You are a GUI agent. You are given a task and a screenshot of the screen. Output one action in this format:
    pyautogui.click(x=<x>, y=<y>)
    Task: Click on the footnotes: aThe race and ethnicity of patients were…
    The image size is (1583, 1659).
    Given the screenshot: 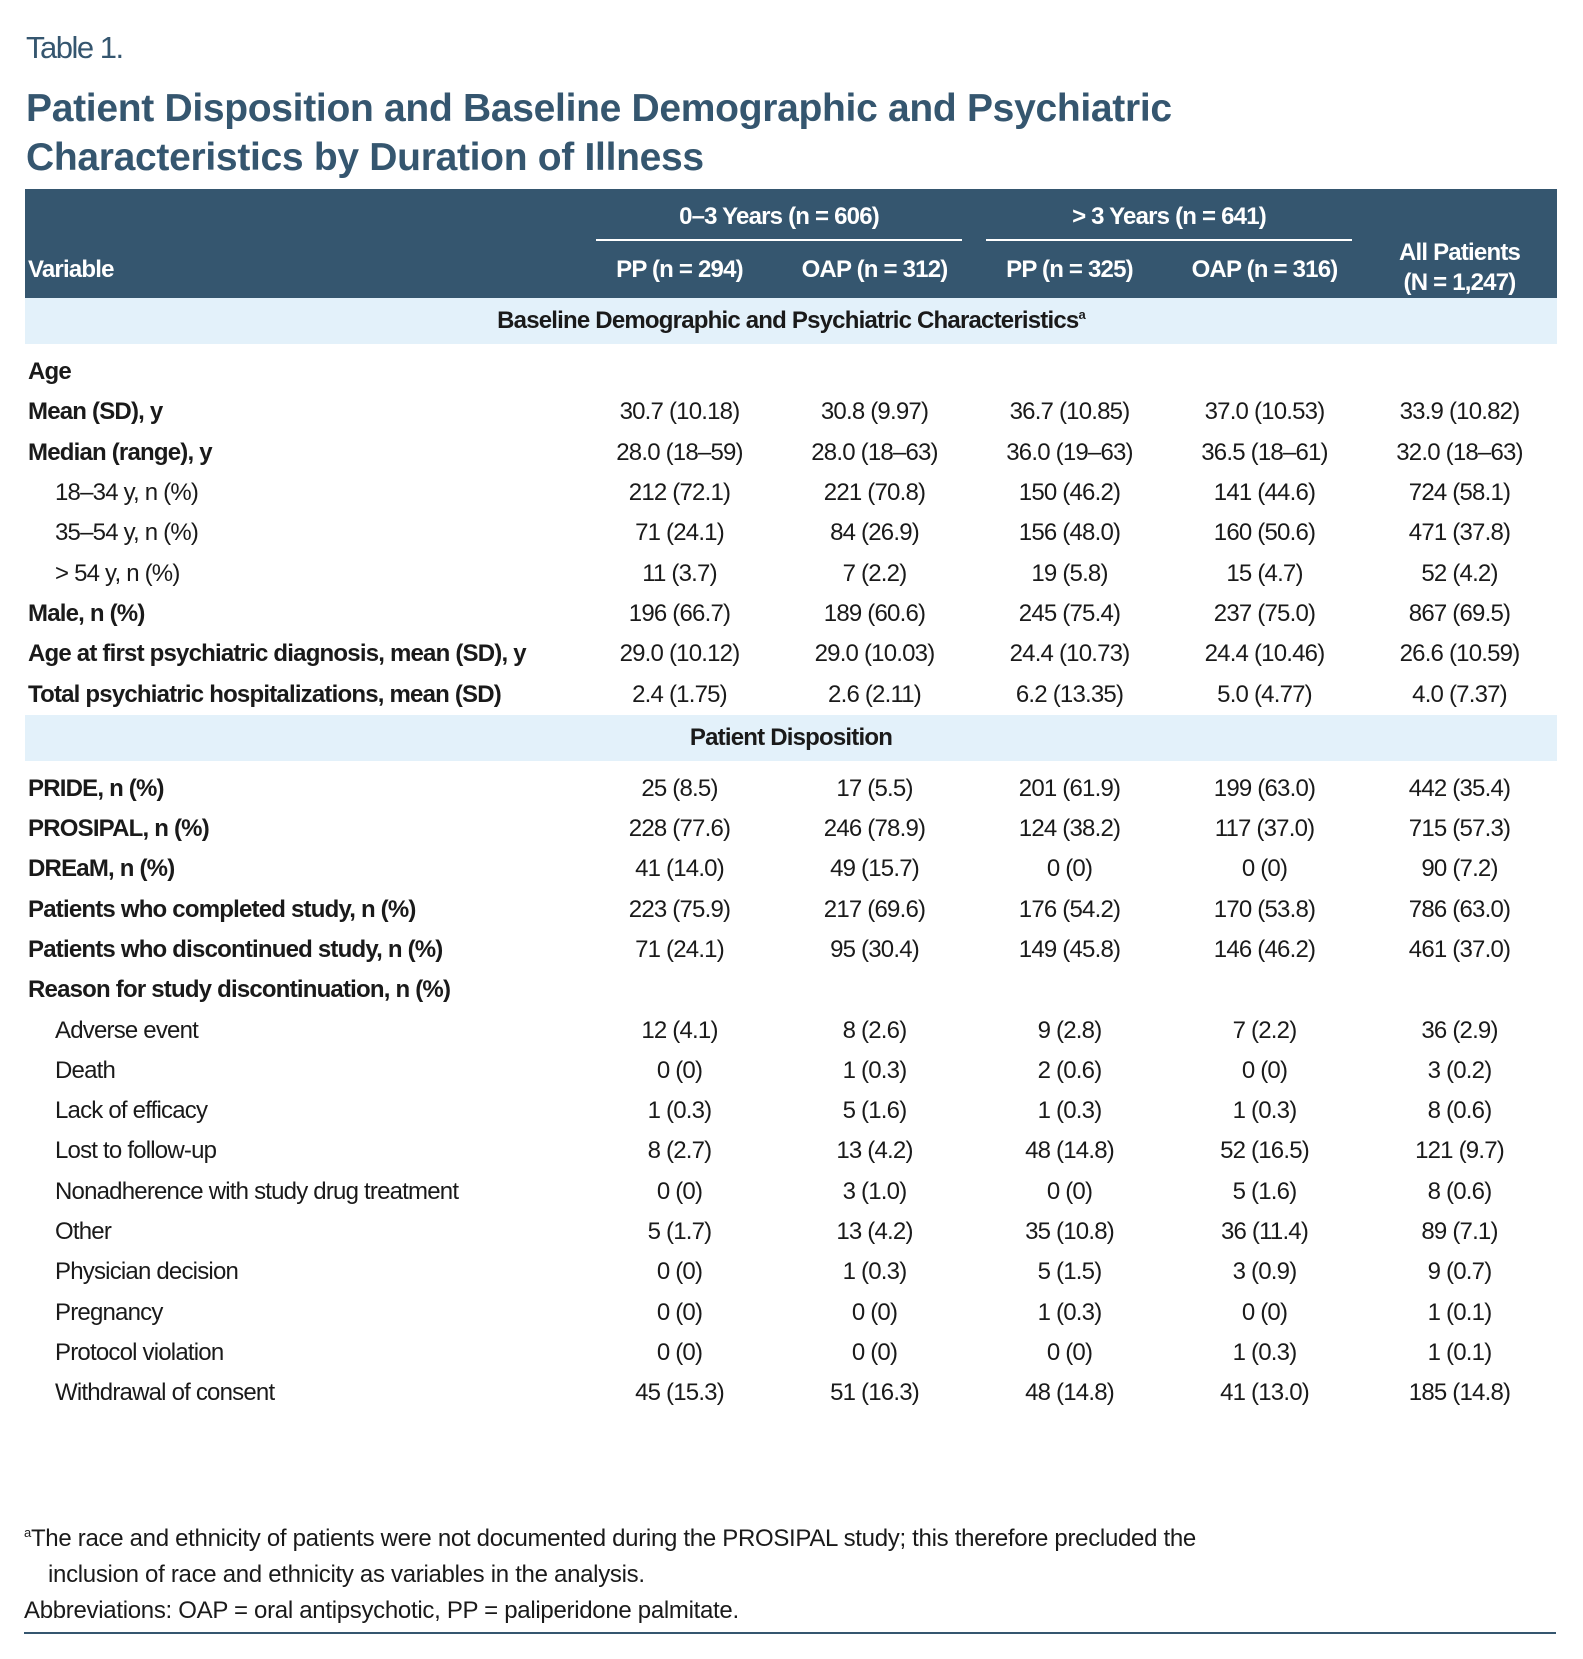 What is the action you would take?
    pyautogui.click(x=789, y=1572)
    